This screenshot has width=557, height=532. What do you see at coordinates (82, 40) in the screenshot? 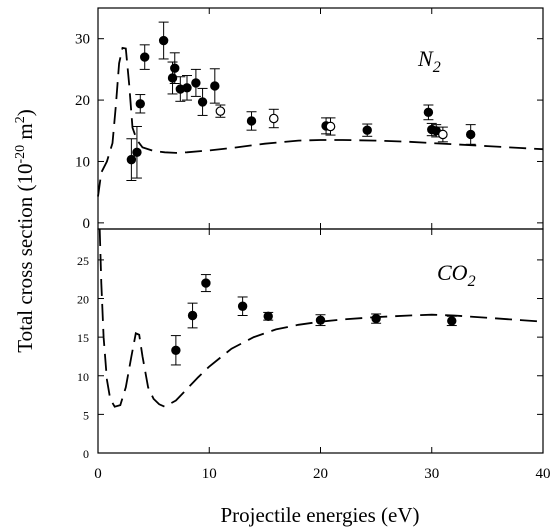
I see `y-tick-label: 30` at bounding box center [82, 40].